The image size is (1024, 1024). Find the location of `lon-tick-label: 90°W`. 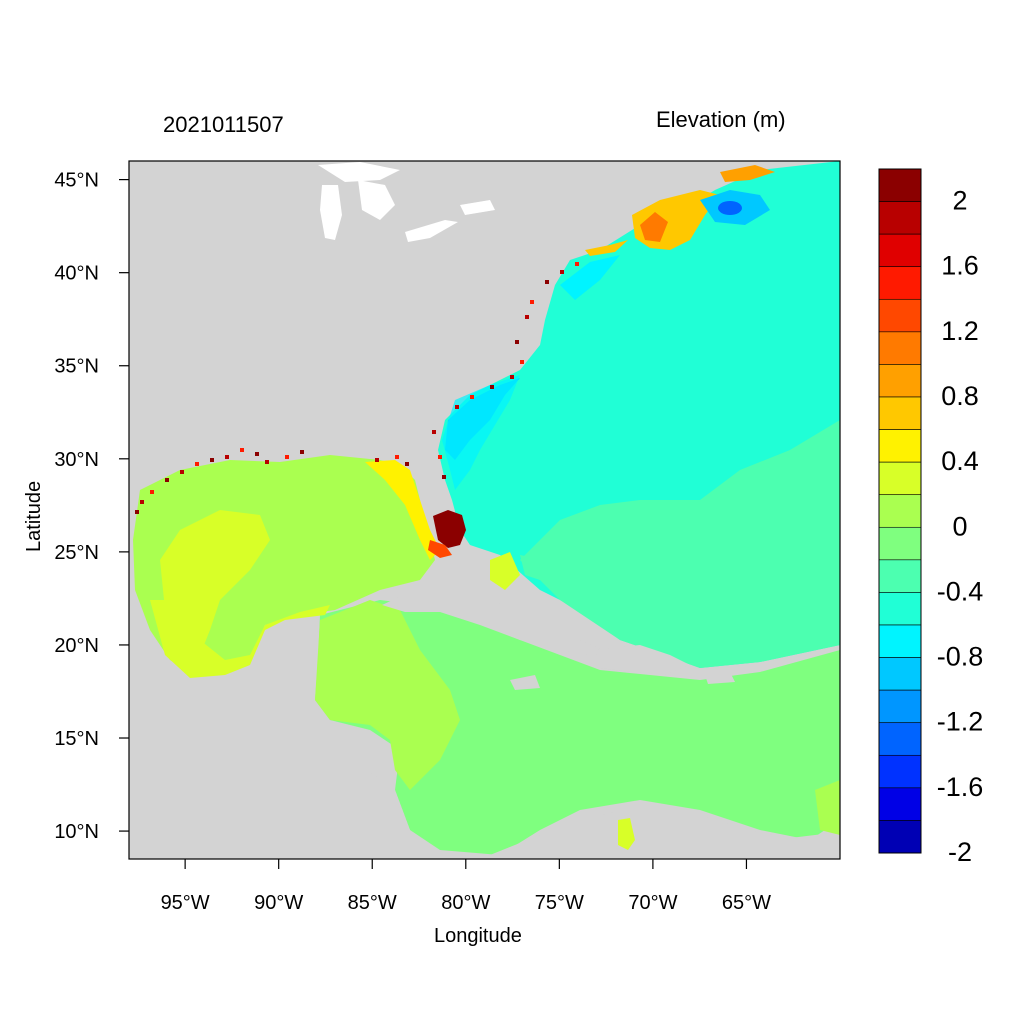

lon-tick-label: 90°W is located at coordinates (278, 903).